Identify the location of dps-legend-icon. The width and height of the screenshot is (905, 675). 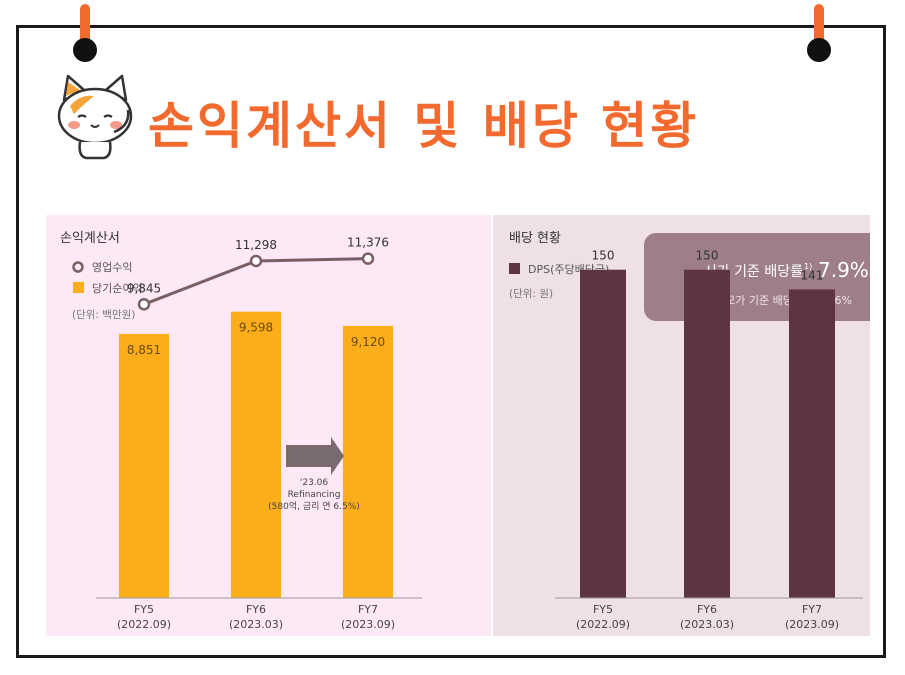
(514, 268).